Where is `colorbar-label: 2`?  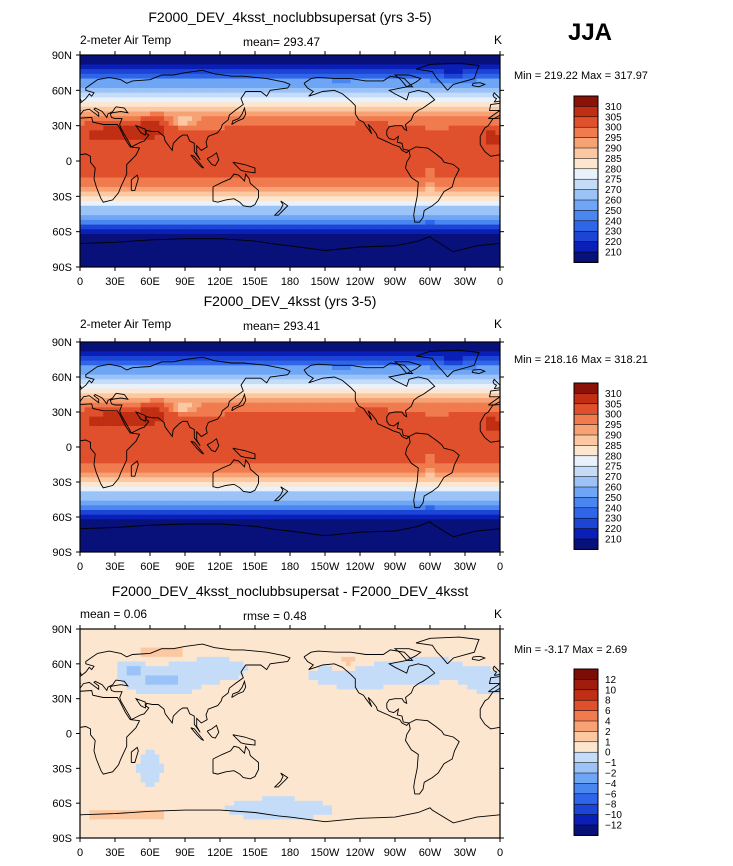 colorbar-label: 2 is located at coordinates (608, 732).